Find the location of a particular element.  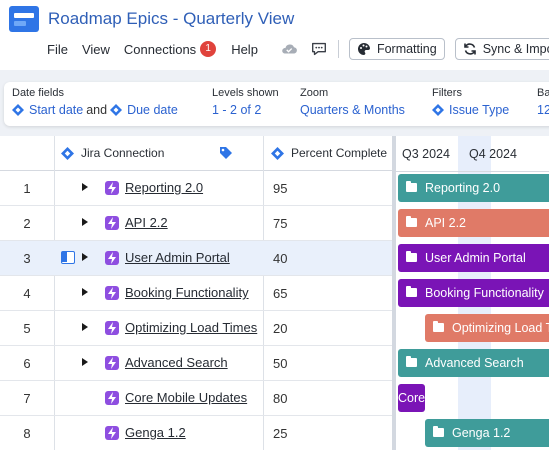

percent-complete-cell: 65 is located at coordinates (280, 293).